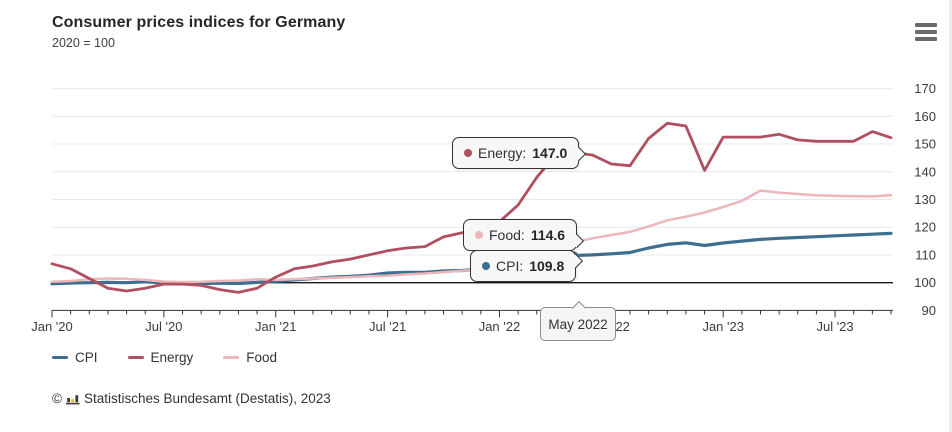 The height and width of the screenshot is (432, 952). What do you see at coordinates (163, 326) in the screenshot?
I see `x-axis-label: Jul '20` at bounding box center [163, 326].